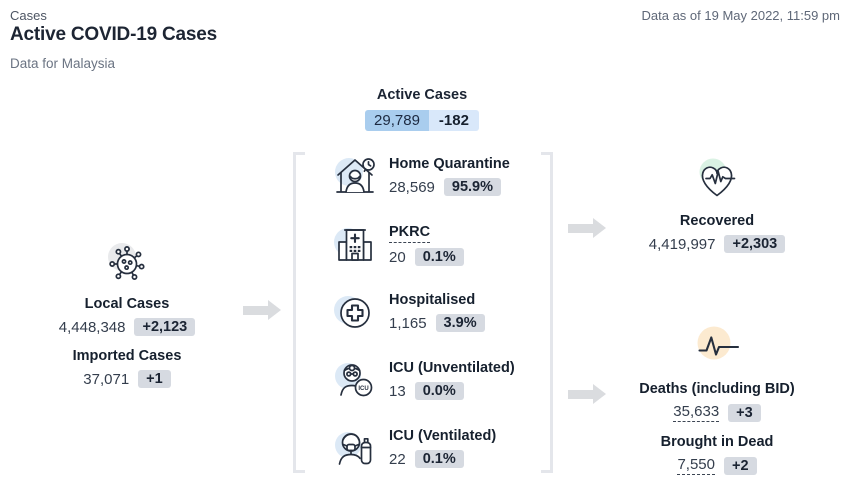  What do you see at coordinates (355, 177) in the screenshot?
I see `home-quarantine-icon` at bounding box center [355, 177].